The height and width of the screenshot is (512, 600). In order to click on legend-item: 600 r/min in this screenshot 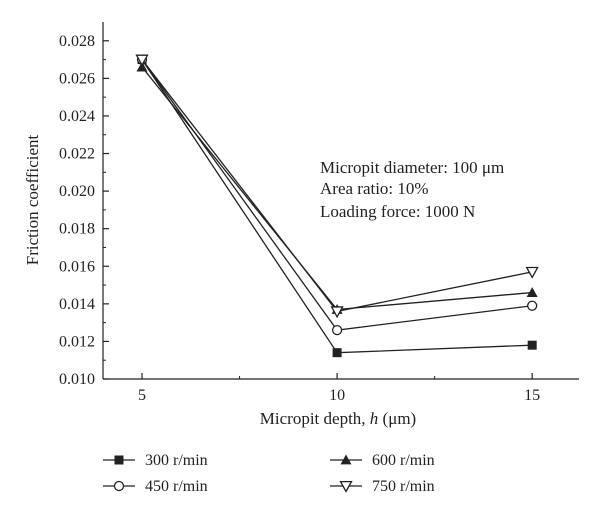, I will do `click(382, 460)`.